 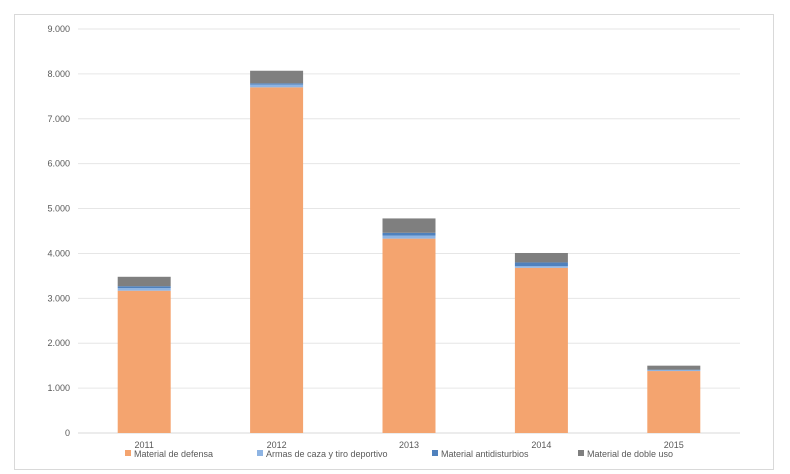 I want to click on x-axis-ticks: 2011 2012 2013 2014 2015, so click(x=409, y=445).